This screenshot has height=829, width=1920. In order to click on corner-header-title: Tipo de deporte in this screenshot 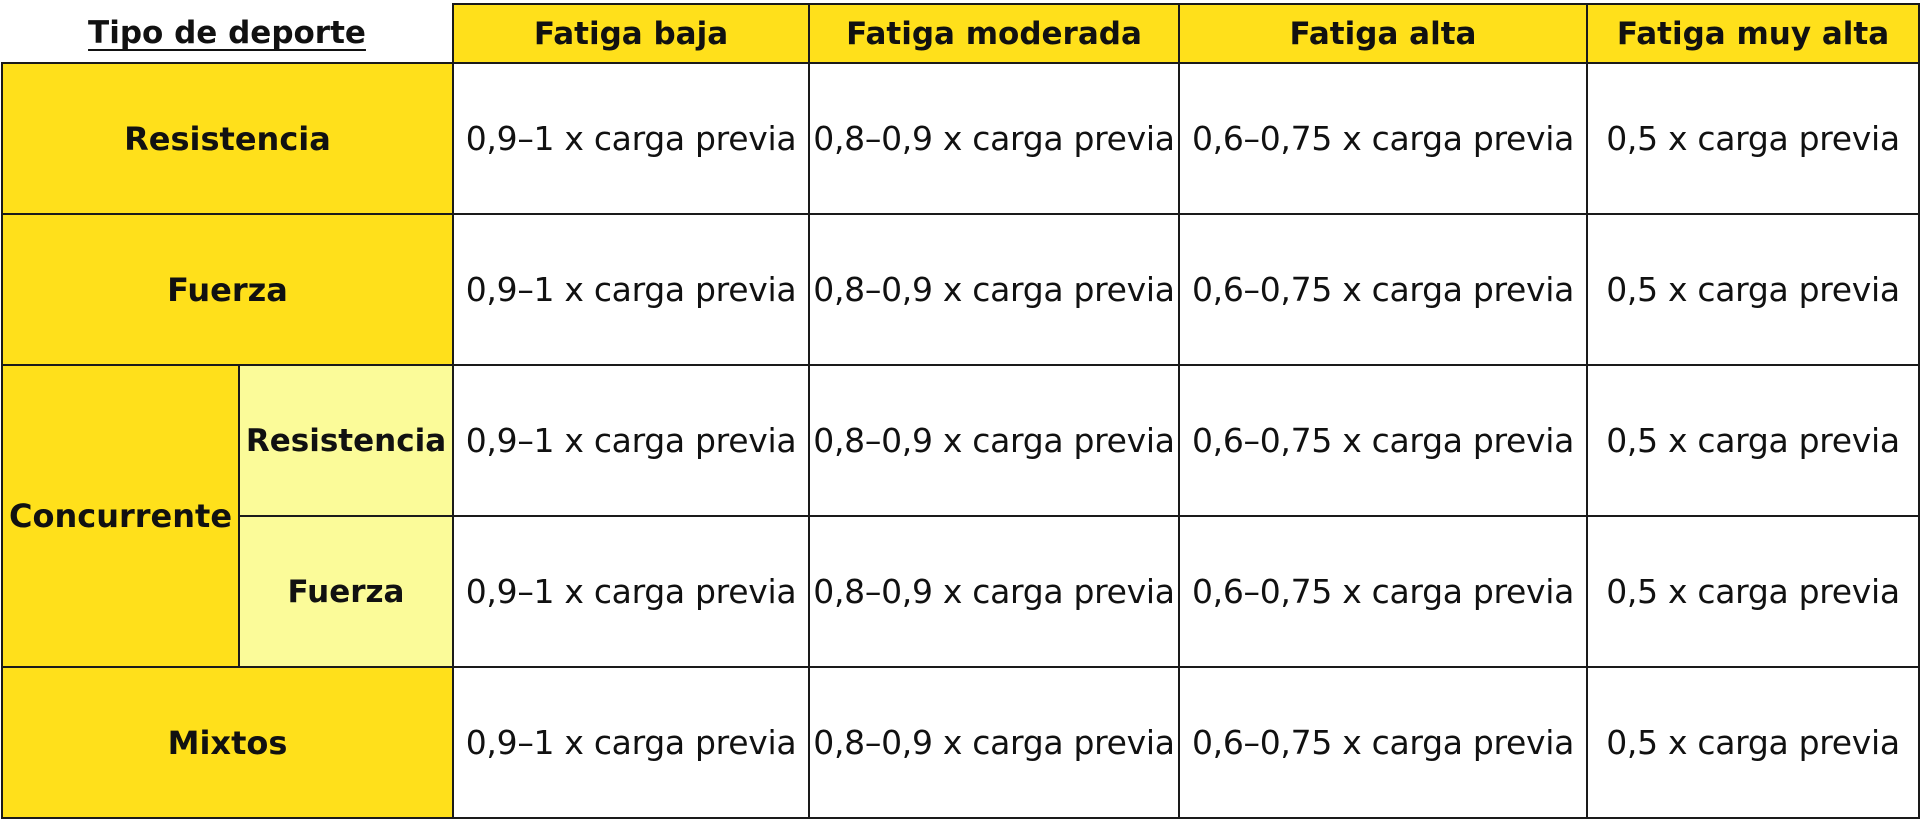, I will do `click(227, 33)`.